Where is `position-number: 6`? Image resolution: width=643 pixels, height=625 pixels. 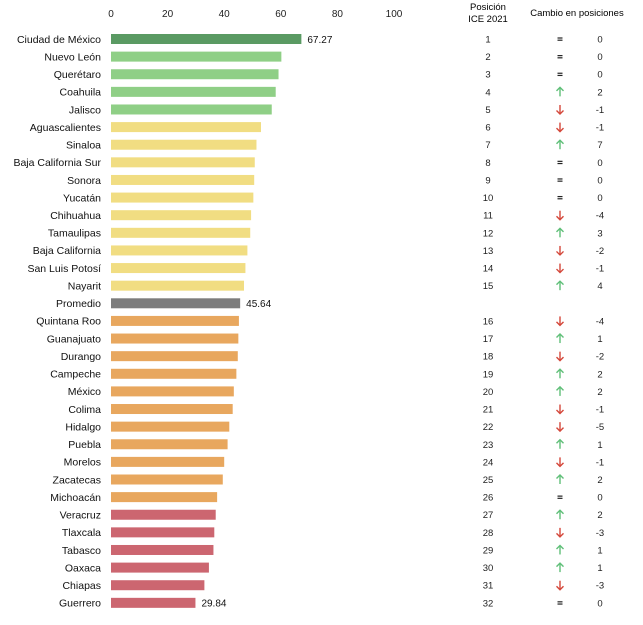 position-number: 6 is located at coordinates (487, 128).